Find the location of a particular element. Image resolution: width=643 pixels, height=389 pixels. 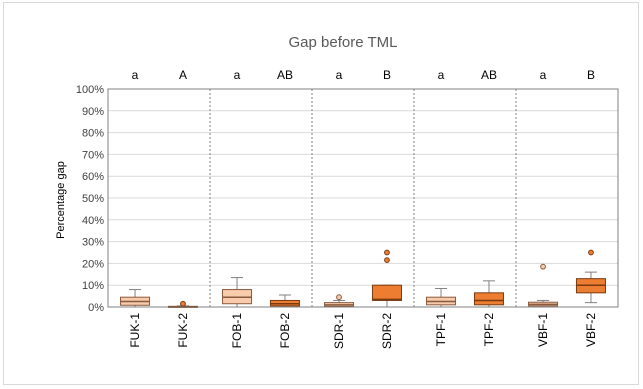

x-tick-label: TPF-1 is located at coordinates (441, 330).